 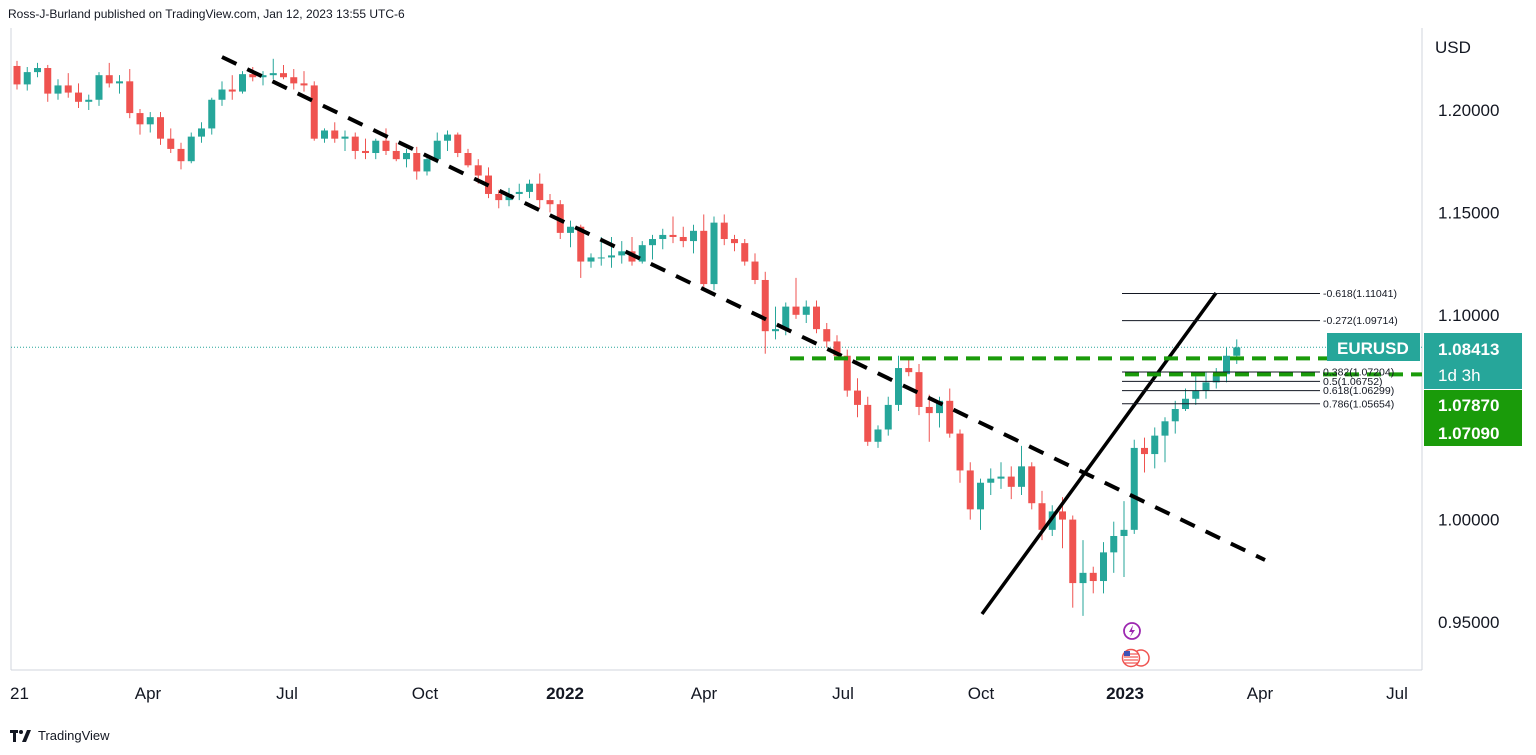 What do you see at coordinates (1258, 391) in the screenshot?
I see `fib-level: 0.618(1.06299)` at bounding box center [1258, 391].